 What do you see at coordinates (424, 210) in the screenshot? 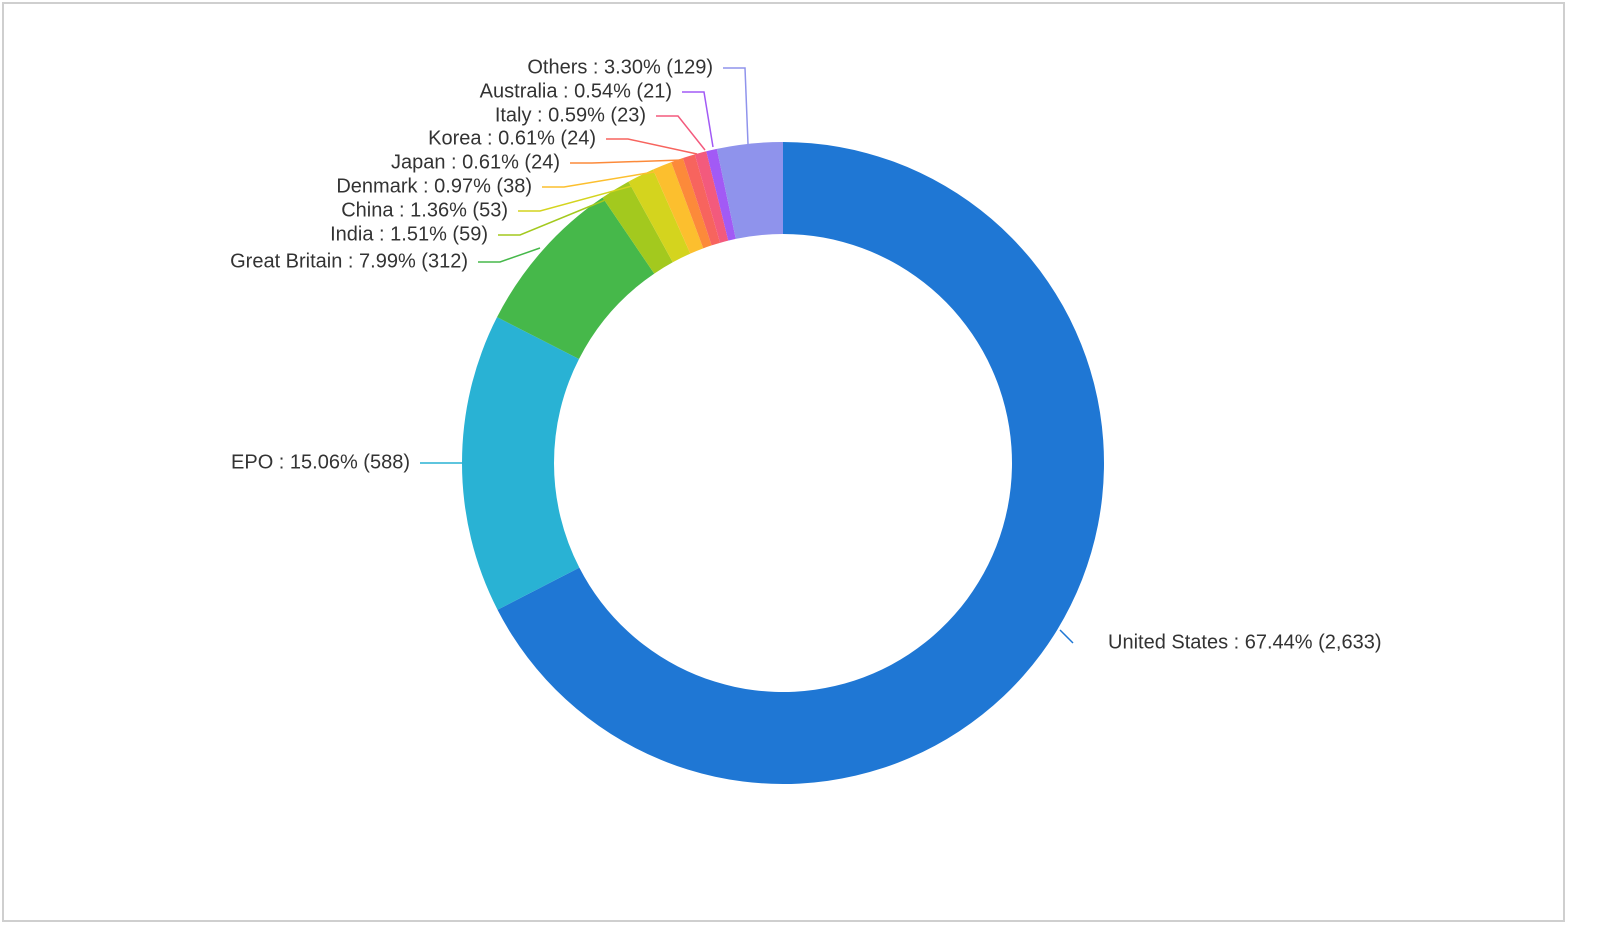
I see `slice-label-china: China : 1.36% (53)` at bounding box center [424, 210].